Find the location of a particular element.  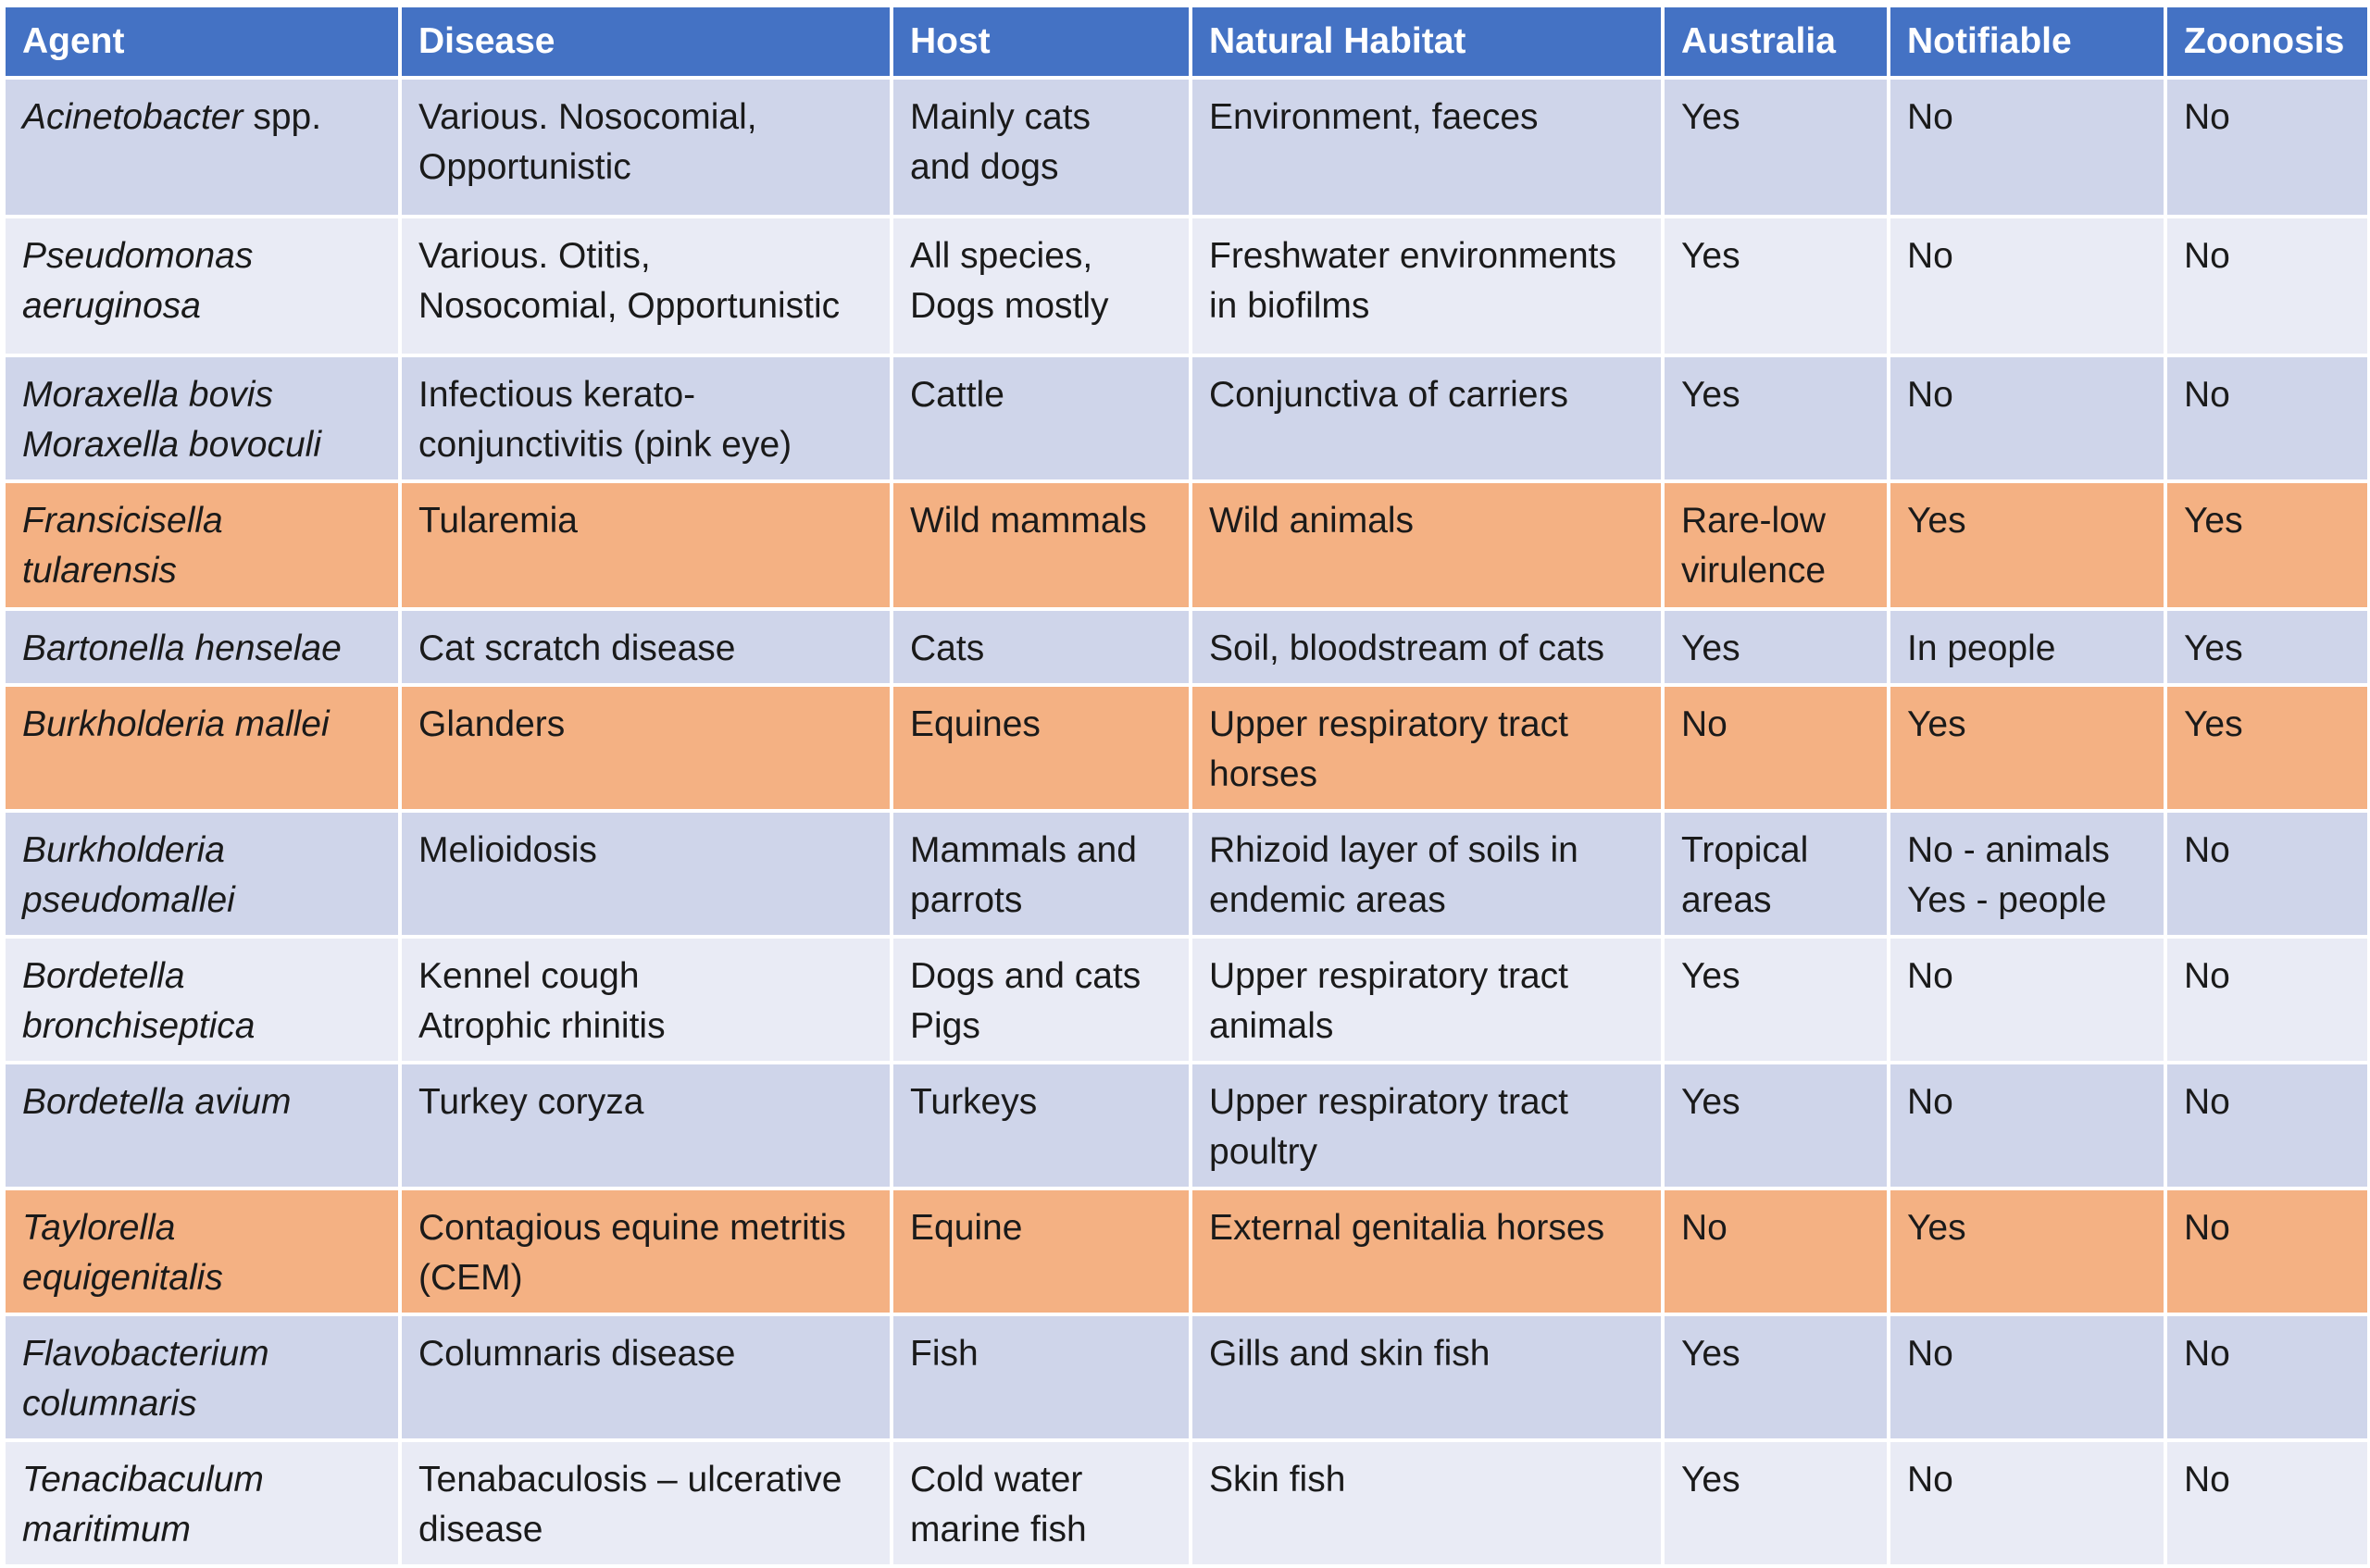

cell-host: Wild mammals is located at coordinates (1041, 545).